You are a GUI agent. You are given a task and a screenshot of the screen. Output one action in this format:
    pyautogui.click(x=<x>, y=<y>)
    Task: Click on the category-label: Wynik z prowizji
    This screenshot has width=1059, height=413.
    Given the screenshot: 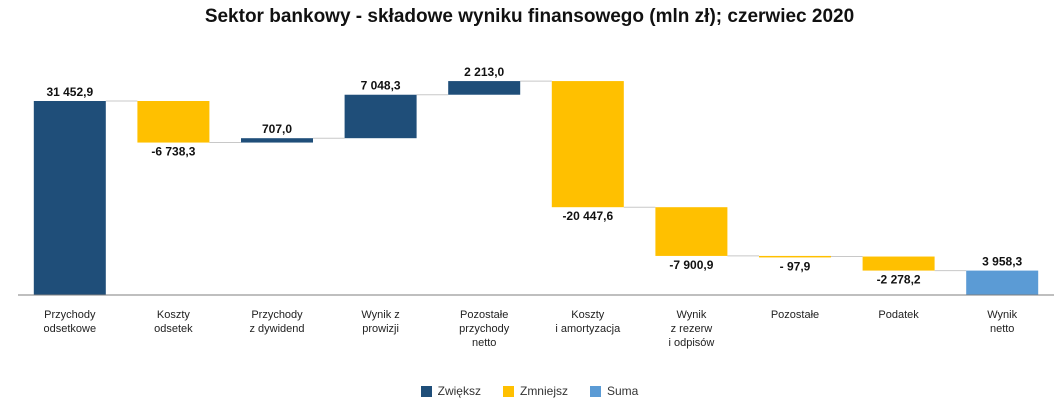 What is the action you would take?
    pyautogui.click(x=380, y=322)
    